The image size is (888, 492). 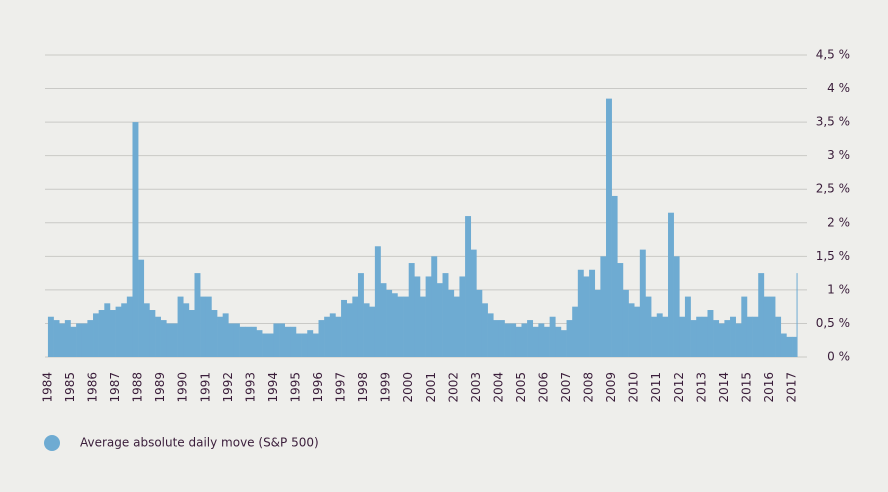 What do you see at coordinates (498, 387) in the screenshot?
I see `x-tick-label: 2004` at bounding box center [498, 387].